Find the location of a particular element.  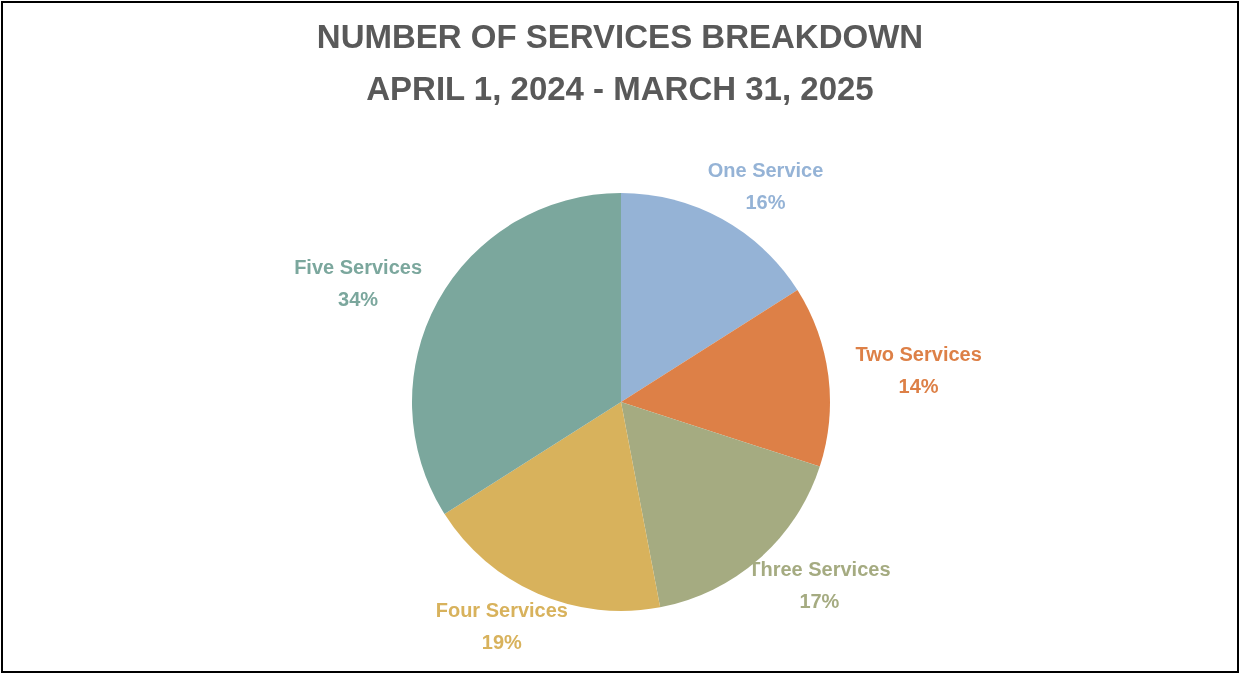

slice-label: Five Services is located at coordinates (358, 266).